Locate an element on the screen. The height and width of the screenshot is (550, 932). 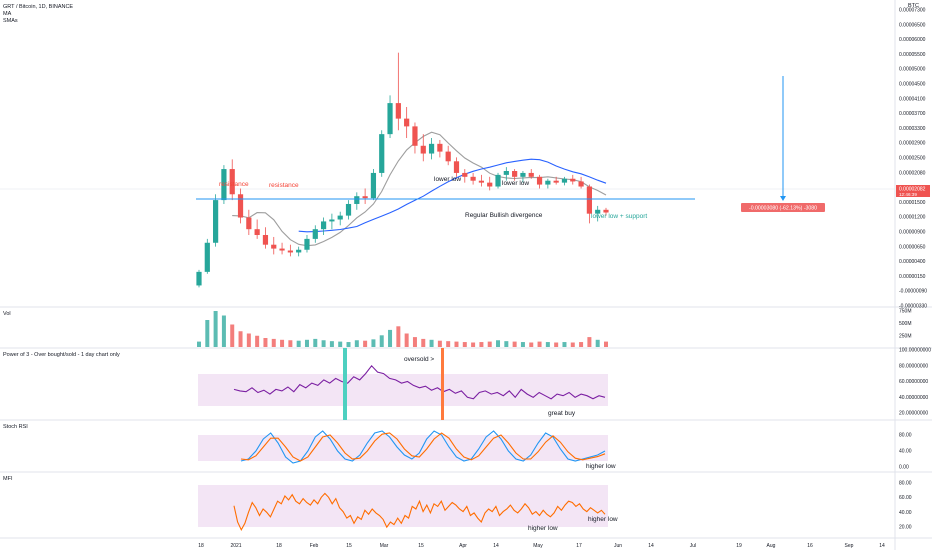
pow3-line is located at coordinates (419, 382).